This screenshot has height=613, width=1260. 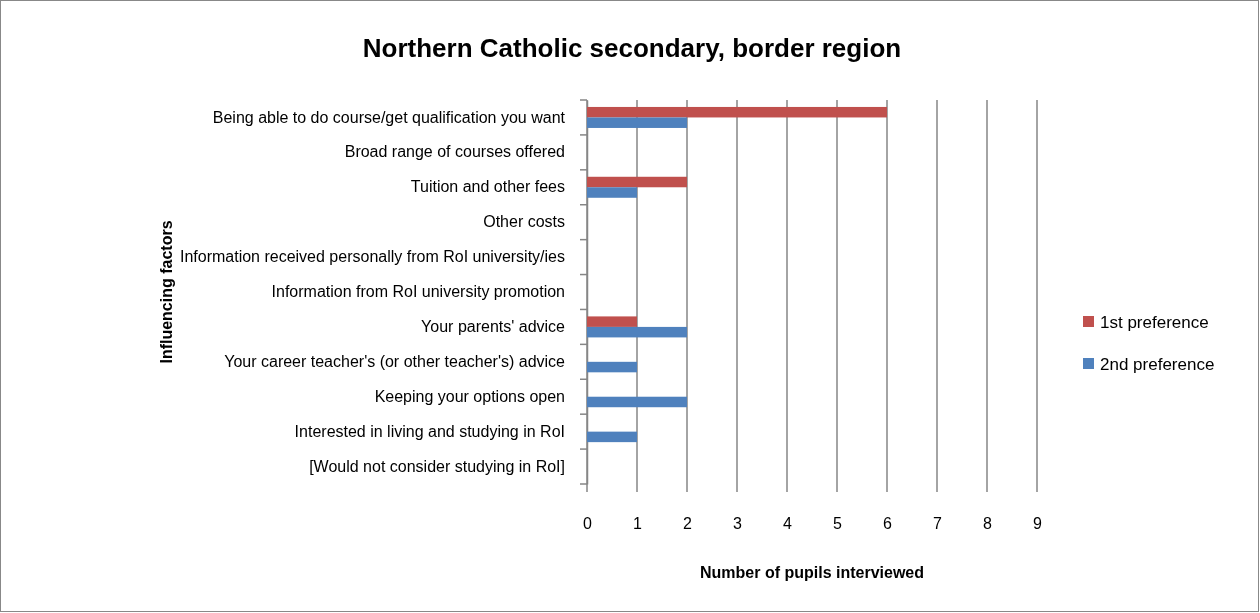 What do you see at coordinates (493, 327) in the screenshot?
I see `y-tick-label: Your parents' advice` at bounding box center [493, 327].